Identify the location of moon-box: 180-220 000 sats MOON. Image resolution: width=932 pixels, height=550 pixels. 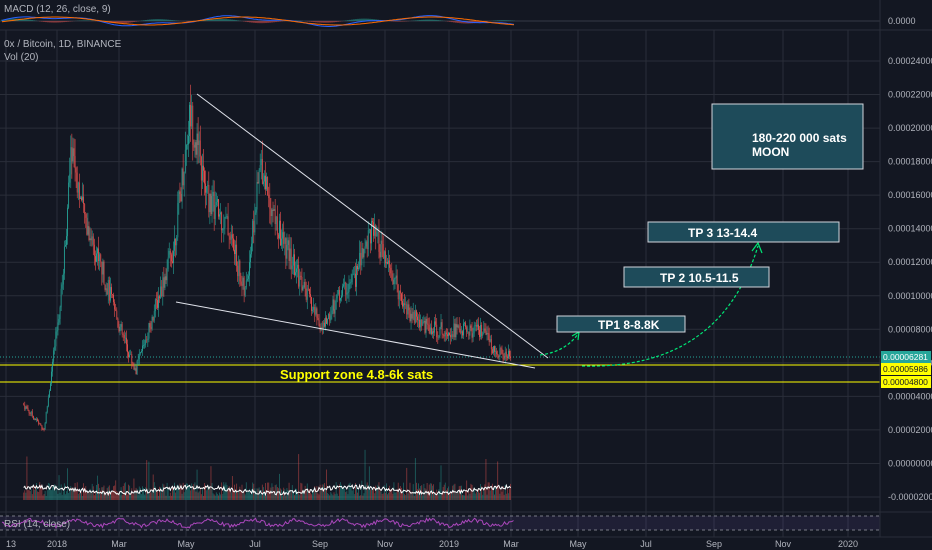
(787, 136).